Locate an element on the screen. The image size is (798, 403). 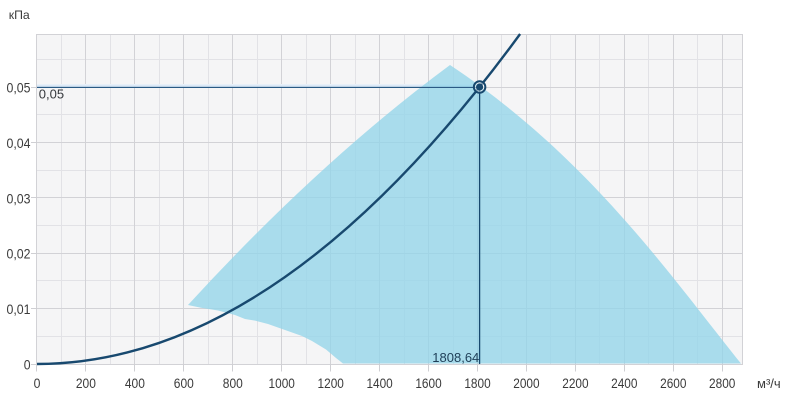
svg-text: 2000 is located at coordinates (526, 383).